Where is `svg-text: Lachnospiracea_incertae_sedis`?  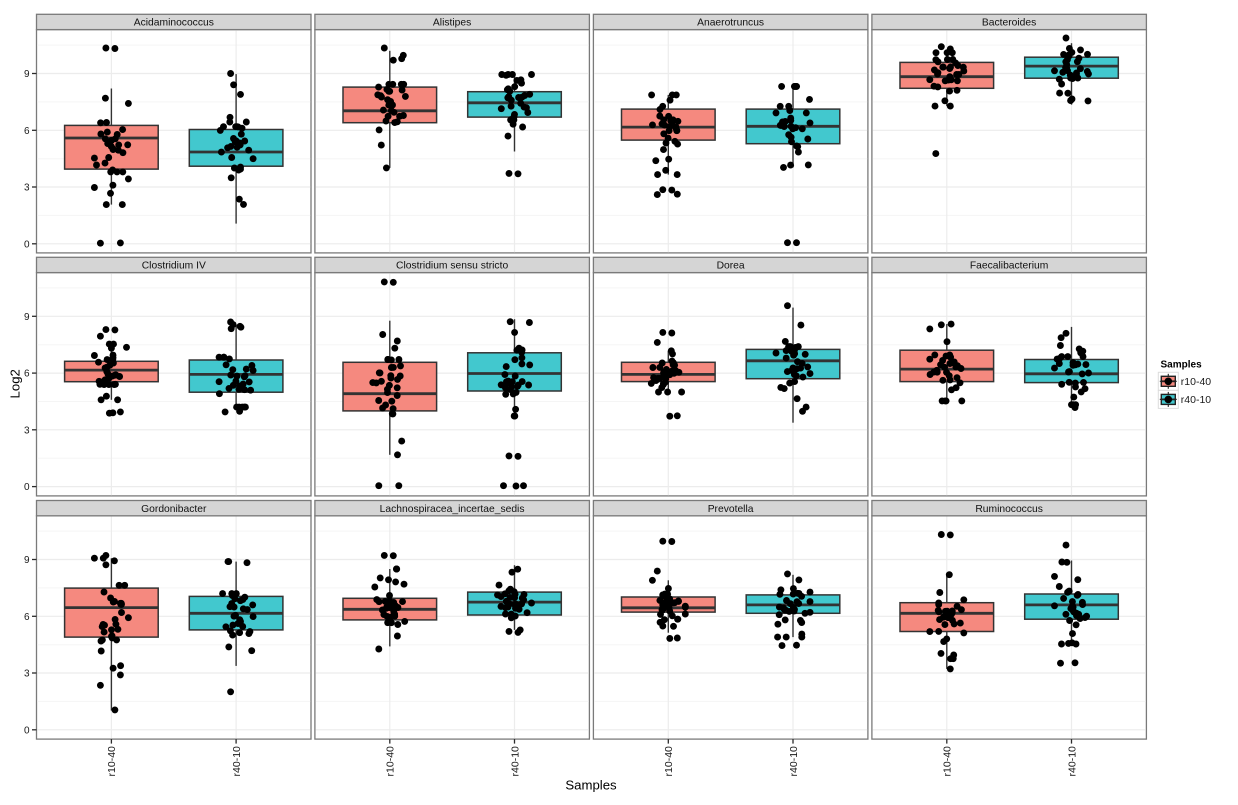
svg-text: Lachnospiracea_incertae_sedis is located at coordinates (452, 509).